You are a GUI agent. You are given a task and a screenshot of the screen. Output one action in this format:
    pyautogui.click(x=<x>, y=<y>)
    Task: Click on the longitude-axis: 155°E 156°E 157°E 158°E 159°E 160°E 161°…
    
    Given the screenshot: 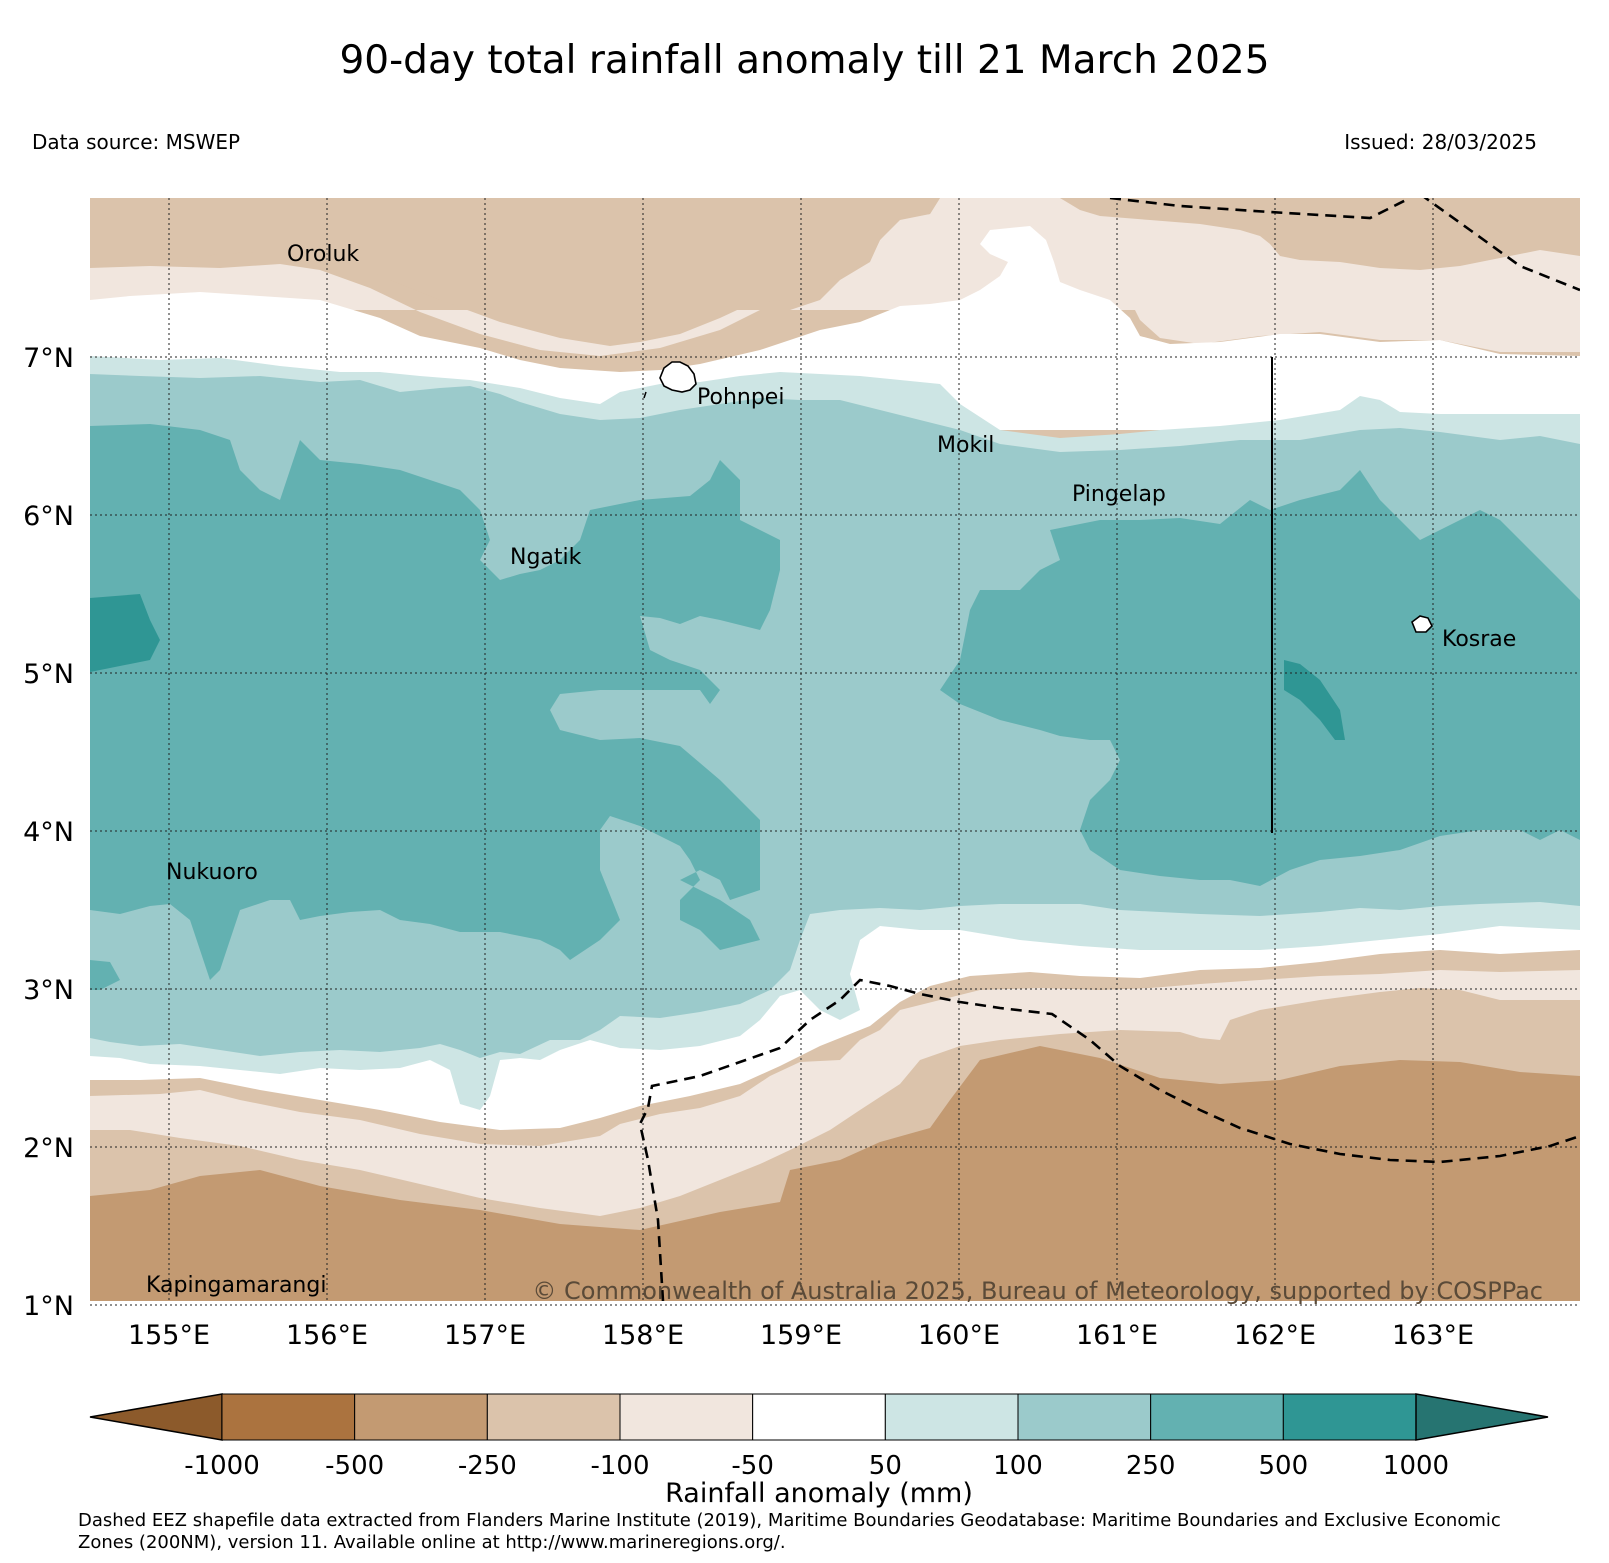 What is the action you would take?
    pyautogui.click(x=801, y=1335)
    